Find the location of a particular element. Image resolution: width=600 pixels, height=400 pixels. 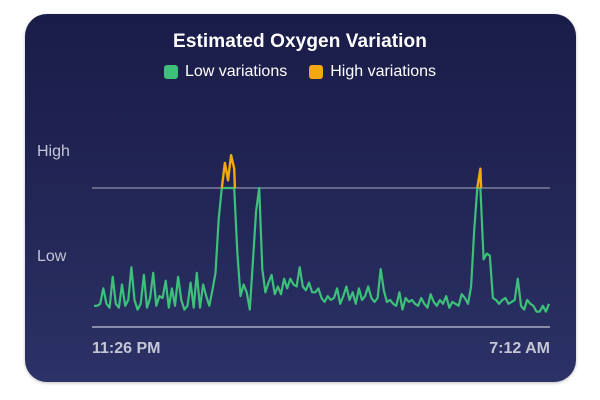

legend-label-low: Low variations is located at coordinates (236, 71).